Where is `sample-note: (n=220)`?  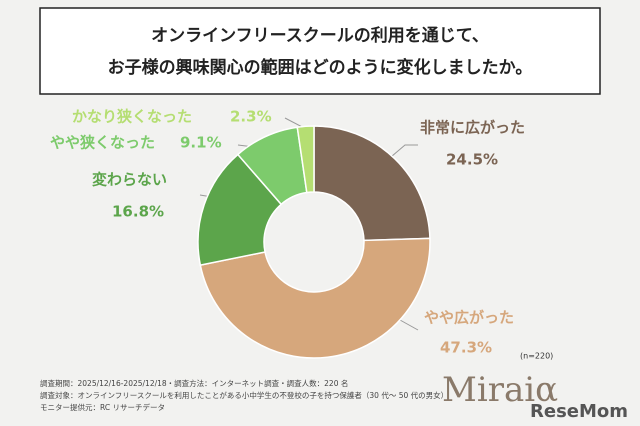 sample-note: (n=220) is located at coordinates (536, 356).